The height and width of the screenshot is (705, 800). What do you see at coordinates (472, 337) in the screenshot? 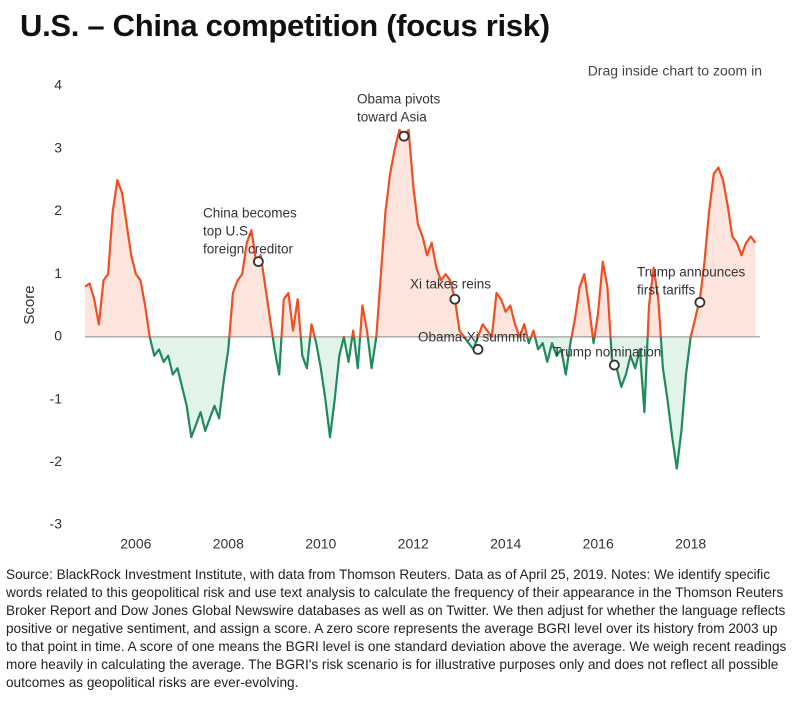
I see `annotation-label: Obama-Xi summit` at bounding box center [472, 337].